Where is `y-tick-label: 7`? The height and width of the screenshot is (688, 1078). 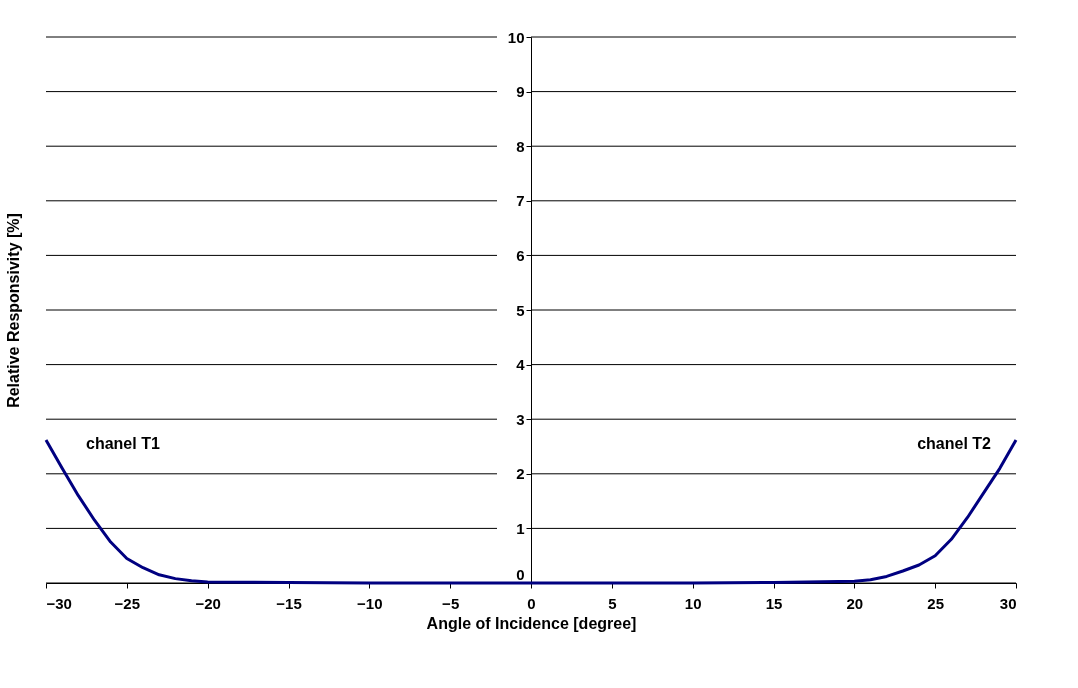 y-tick-label: 7 is located at coordinates (520, 201).